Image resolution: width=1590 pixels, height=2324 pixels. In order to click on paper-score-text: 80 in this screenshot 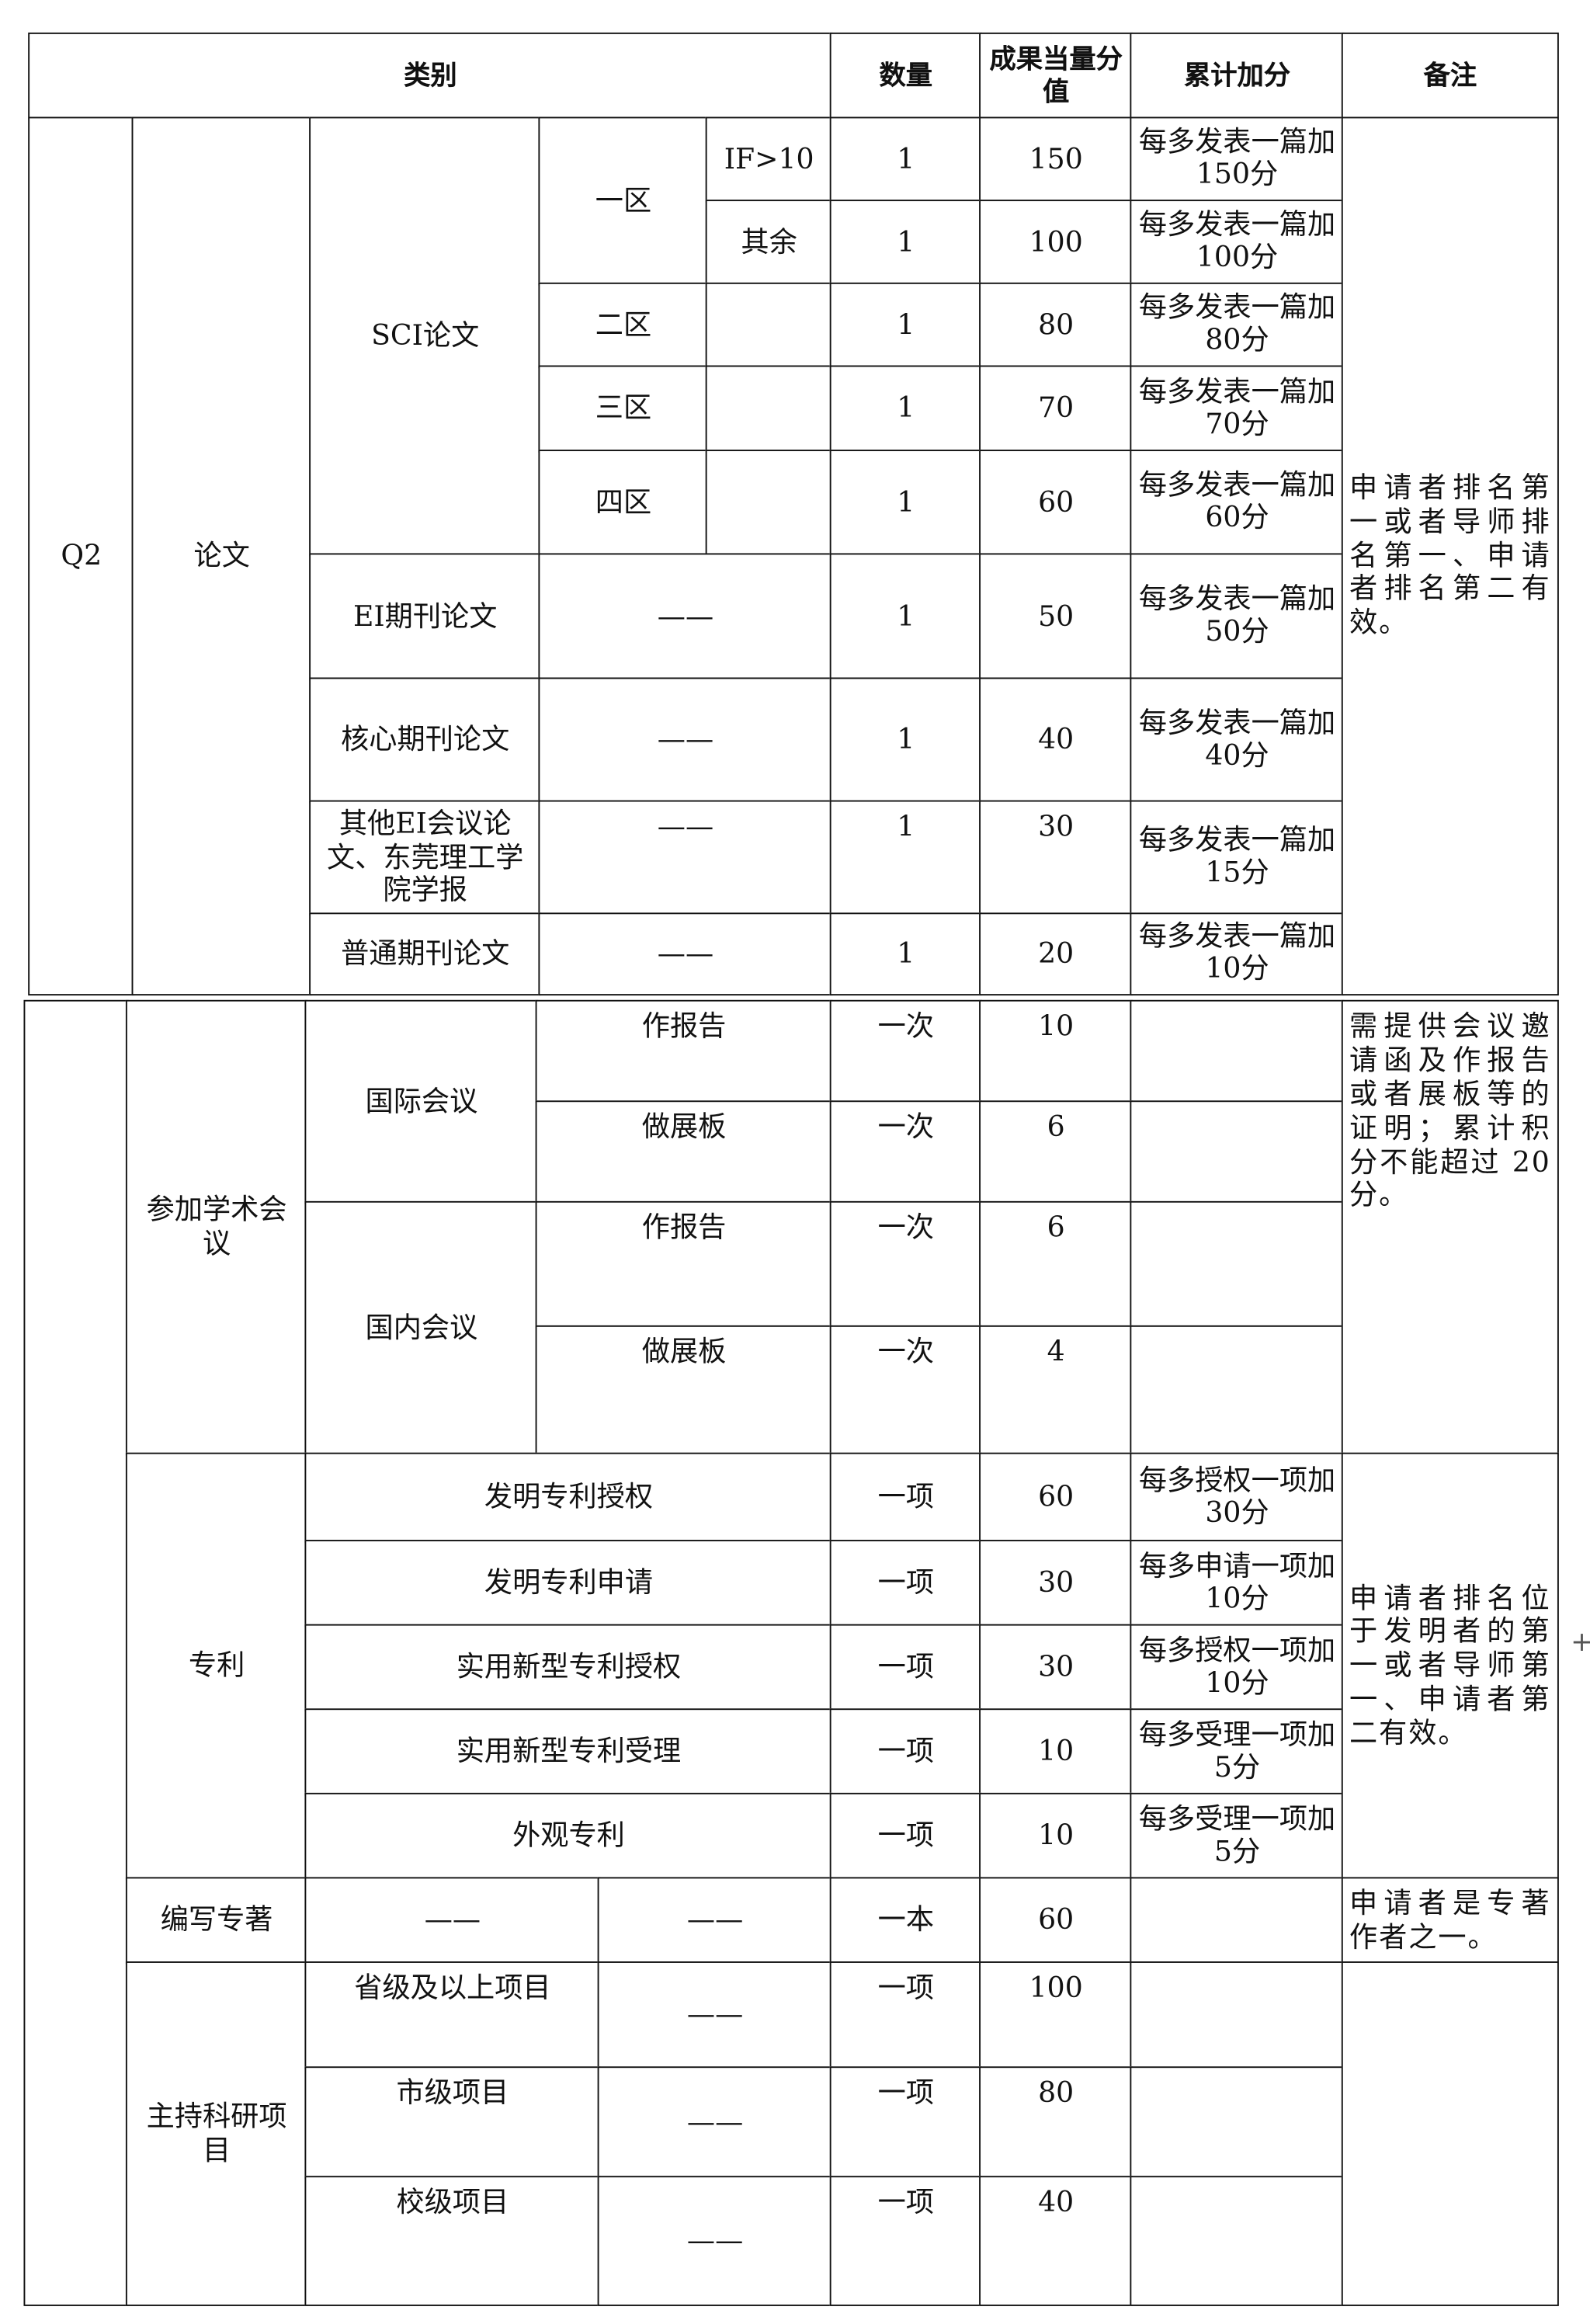, I will do `click(1056, 325)`.